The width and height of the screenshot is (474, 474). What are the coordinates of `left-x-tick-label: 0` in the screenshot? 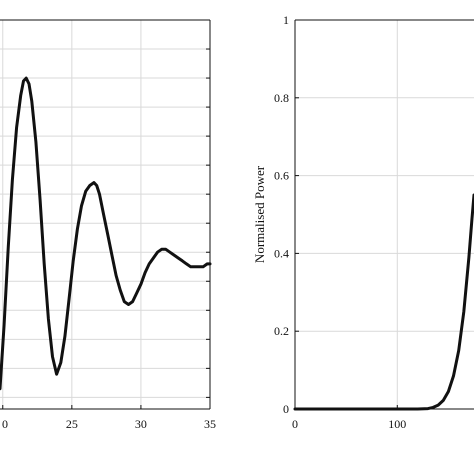 It's located at (5, 424).